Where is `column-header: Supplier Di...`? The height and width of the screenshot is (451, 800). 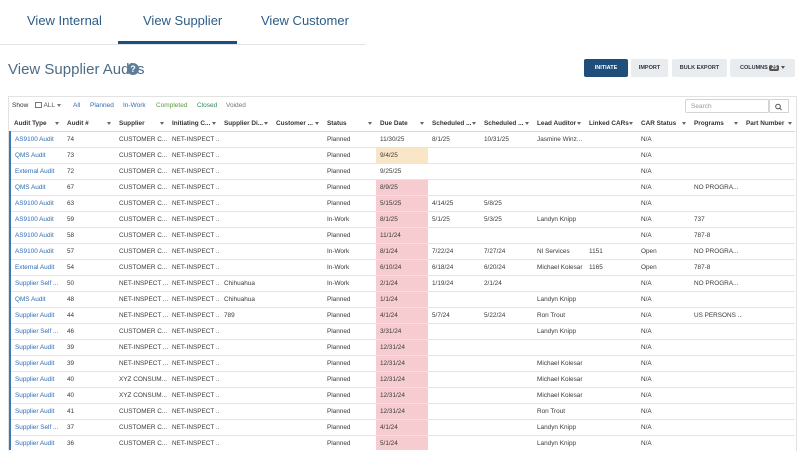
column-header: Supplier Di... is located at coordinates (246, 124).